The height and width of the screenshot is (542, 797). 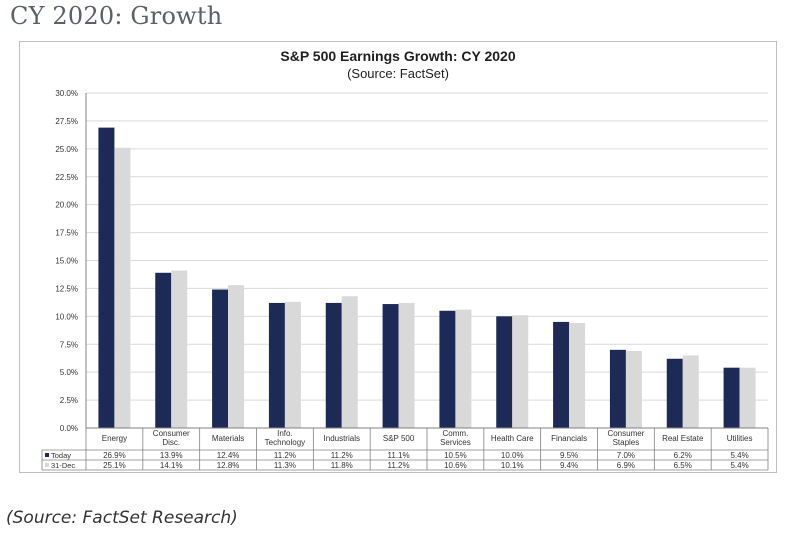 I want to click on y-tick-label: 30.0%, so click(x=66, y=93).